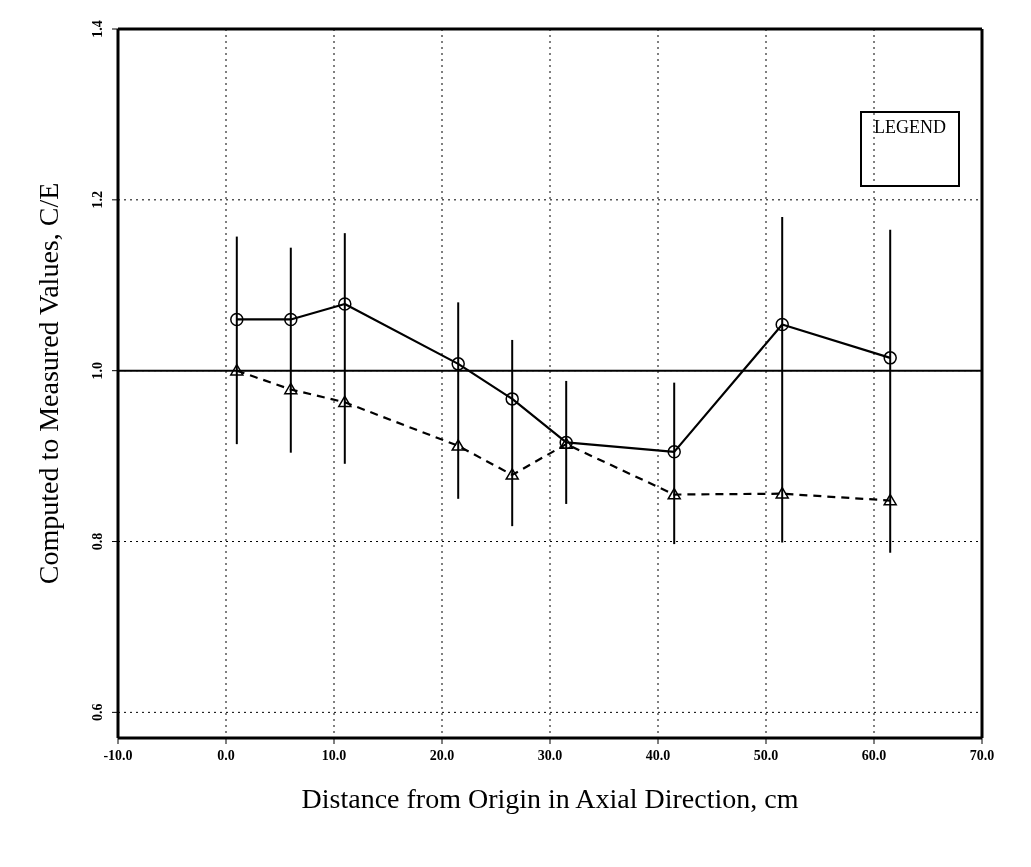  I want to click on x-tick-label: 20.0, so click(442, 755).